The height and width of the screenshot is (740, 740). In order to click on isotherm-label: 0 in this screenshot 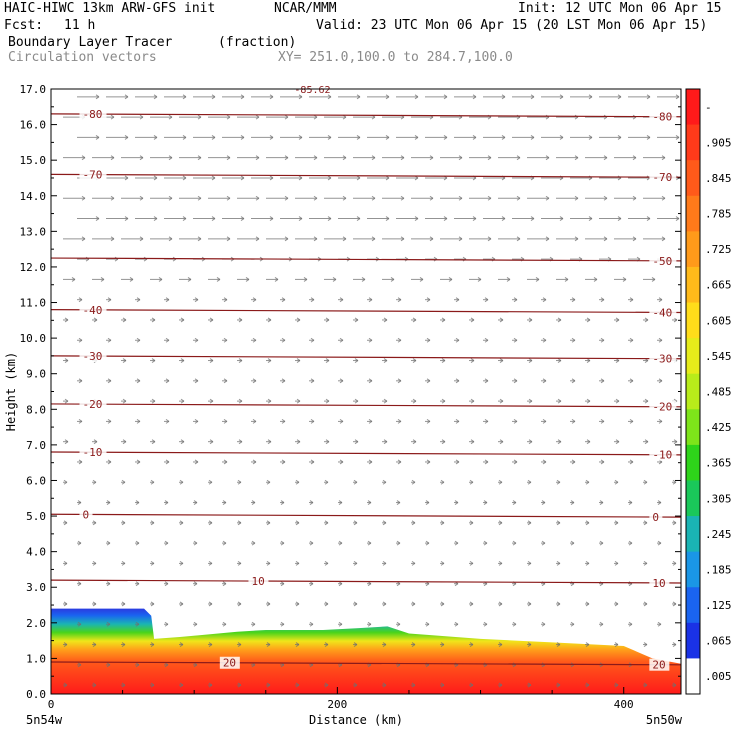, I will do `click(86, 514)`.